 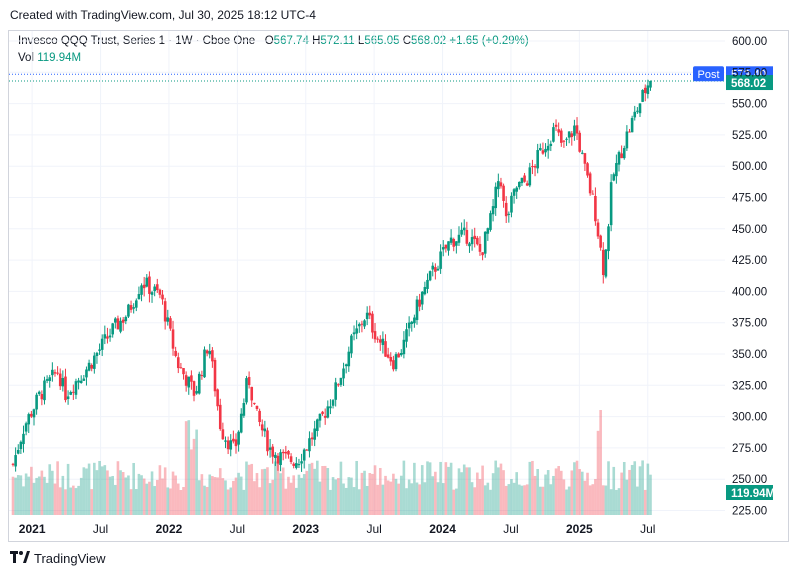 What do you see at coordinates (748, 84) in the screenshot?
I see `current-price-value: 568.02` at bounding box center [748, 84].